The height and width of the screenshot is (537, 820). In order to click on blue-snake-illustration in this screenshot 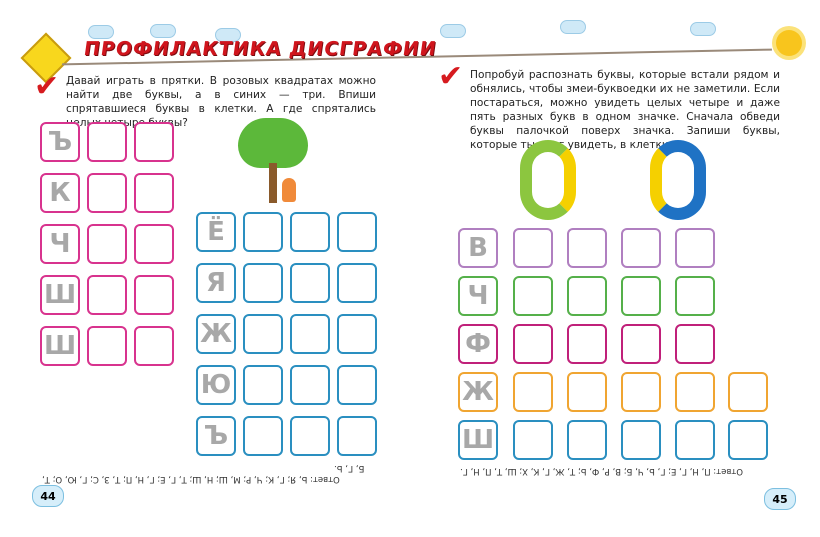, I will do `click(678, 180)`.